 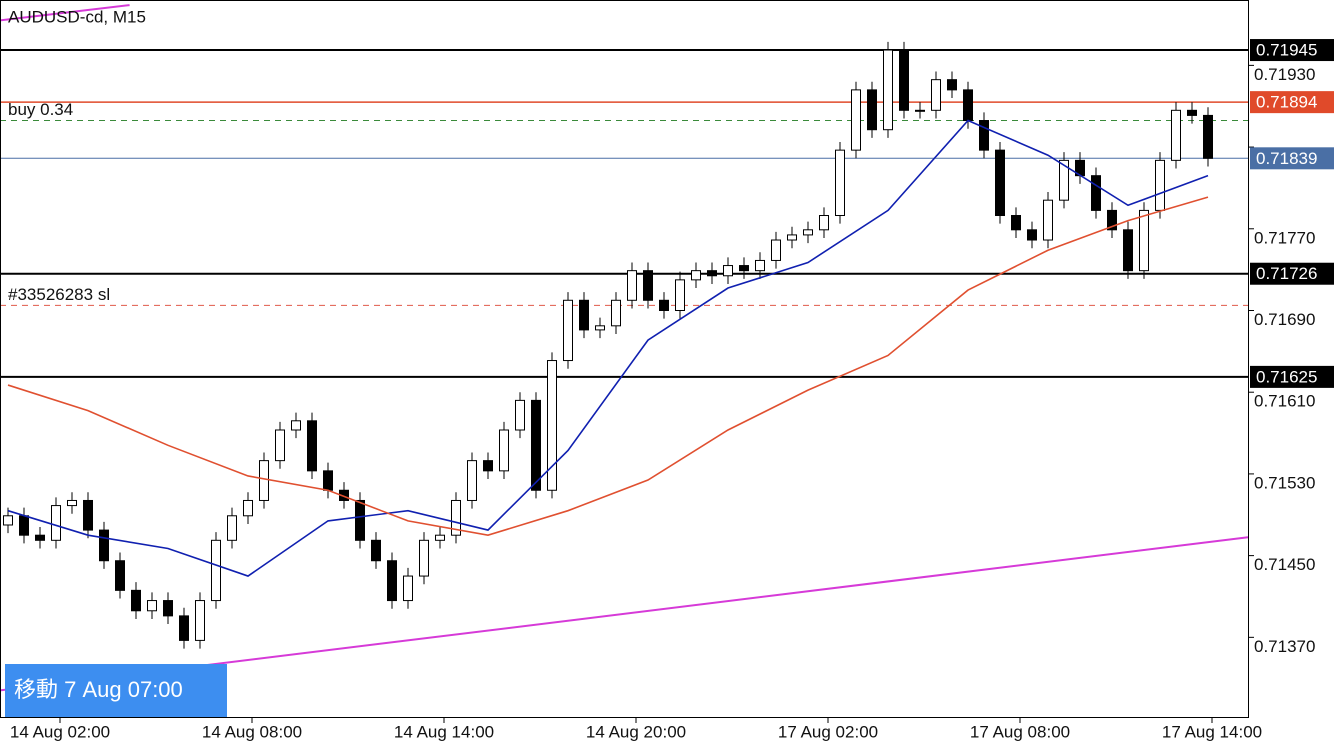 I want to click on y-tick-label: 0.71930, so click(x=1284, y=74).